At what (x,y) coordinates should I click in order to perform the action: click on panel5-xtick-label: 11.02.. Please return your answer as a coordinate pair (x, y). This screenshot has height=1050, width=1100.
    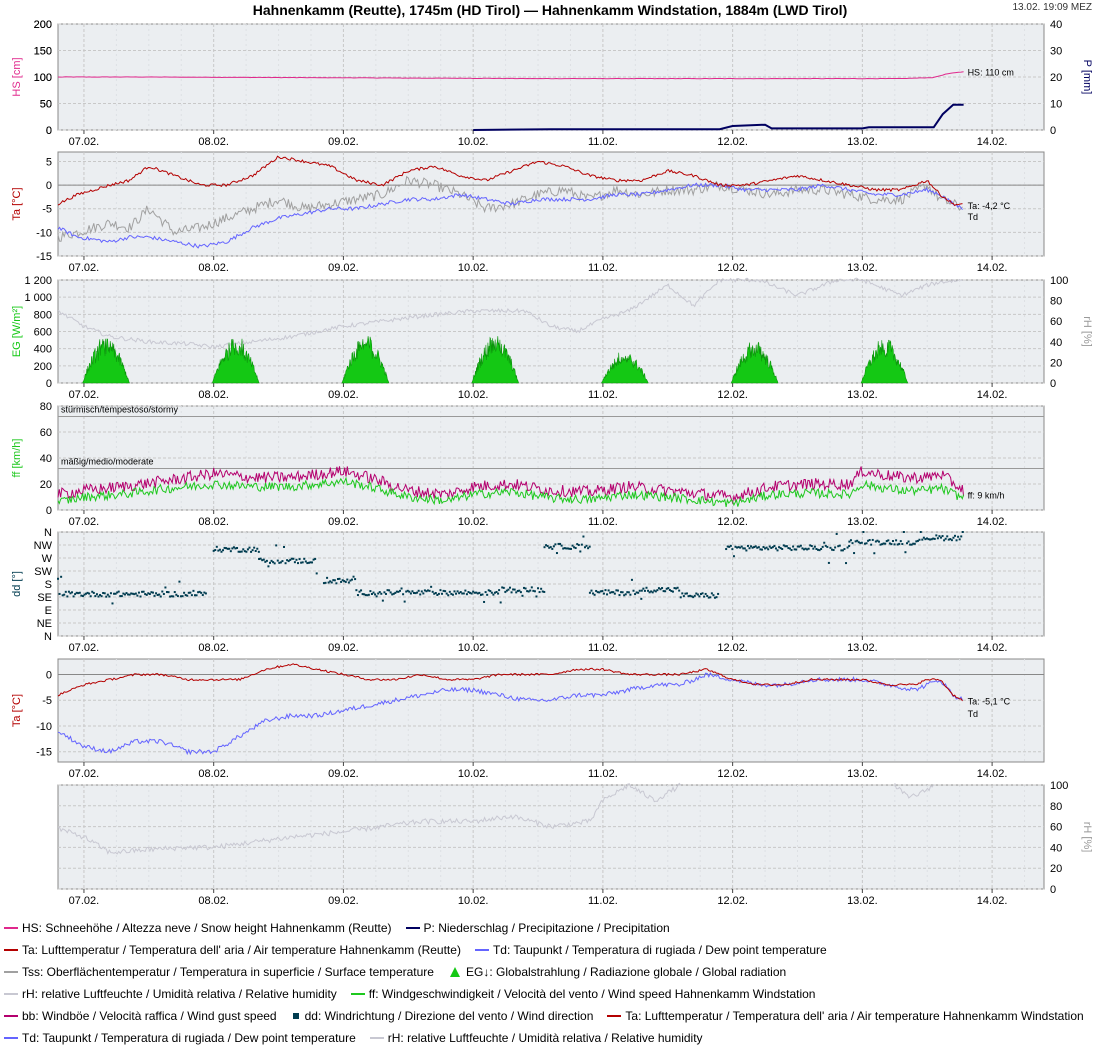
    Looking at the image, I should click on (603, 648).